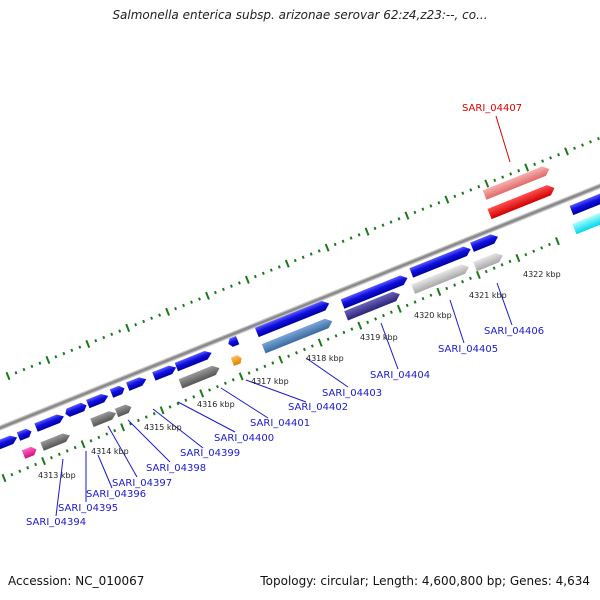  What do you see at coordinates (280, 423) in the screenshot?
I see `gene-label: SARI_04401` at bounding box center [280, 423].